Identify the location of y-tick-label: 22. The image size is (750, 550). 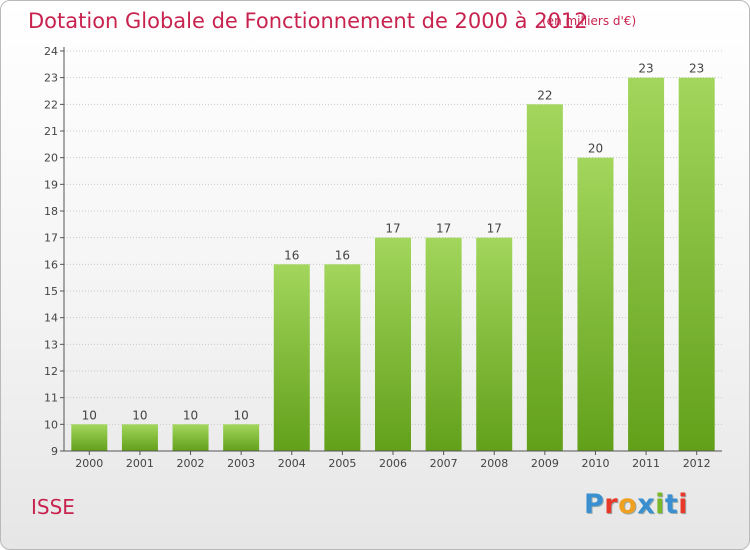
(51, 104).